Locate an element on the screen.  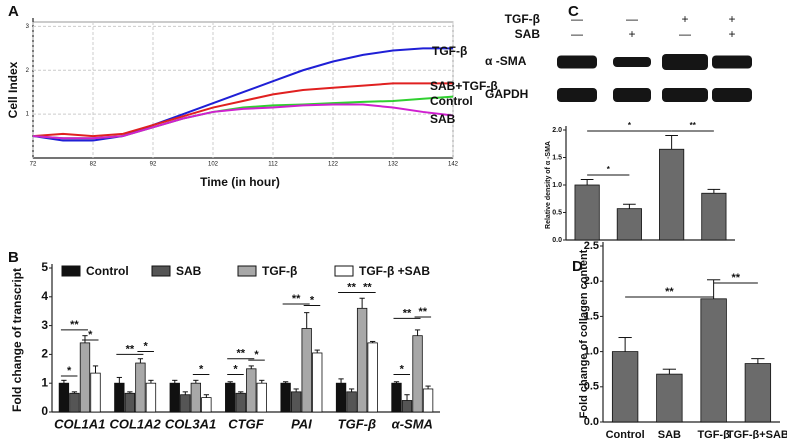
x-tick-label: 92 is located at coordinates (153, 165).